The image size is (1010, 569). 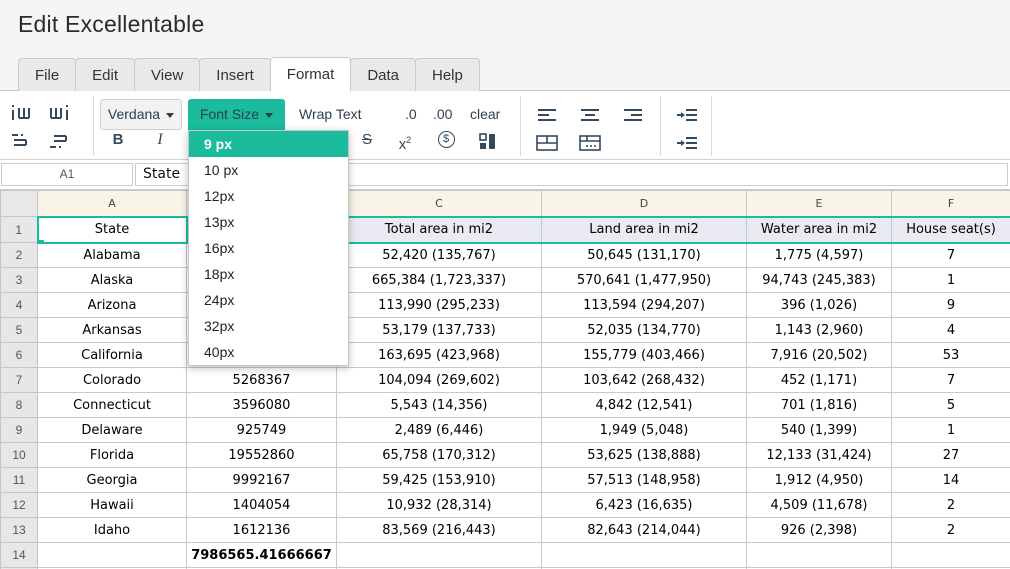 I want to click on cell-a11: Georgia, so click(x=112, y=480).